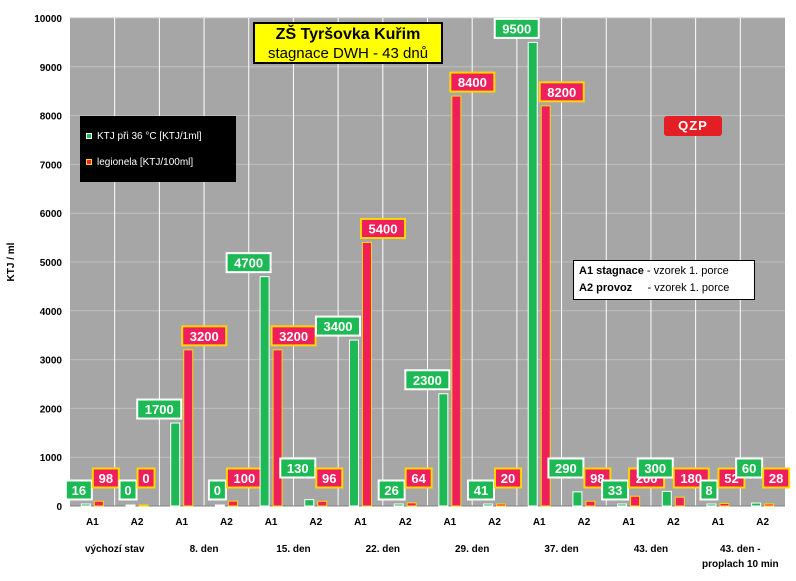  What do you see at coordinates (472, 549) in the screenshot?
I see `group-label: 29. den` at bounding box center [472, 549].